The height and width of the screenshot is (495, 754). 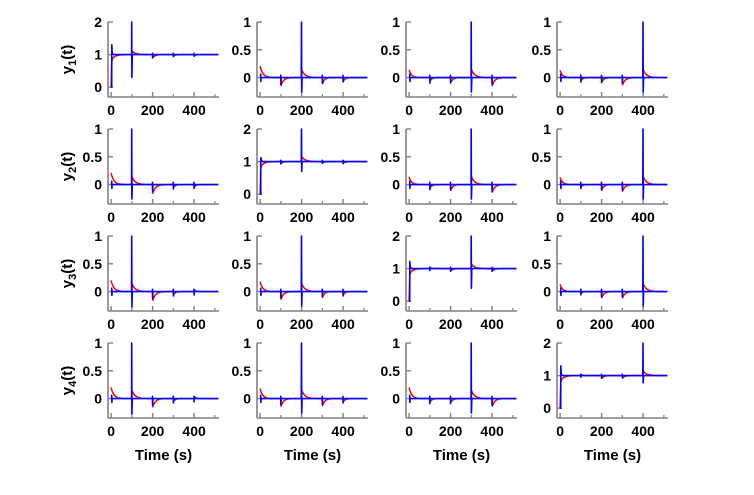 I want to click on subplot-r2c3: 0 200 400 0 0.5 1, so click(x=449, y=173).